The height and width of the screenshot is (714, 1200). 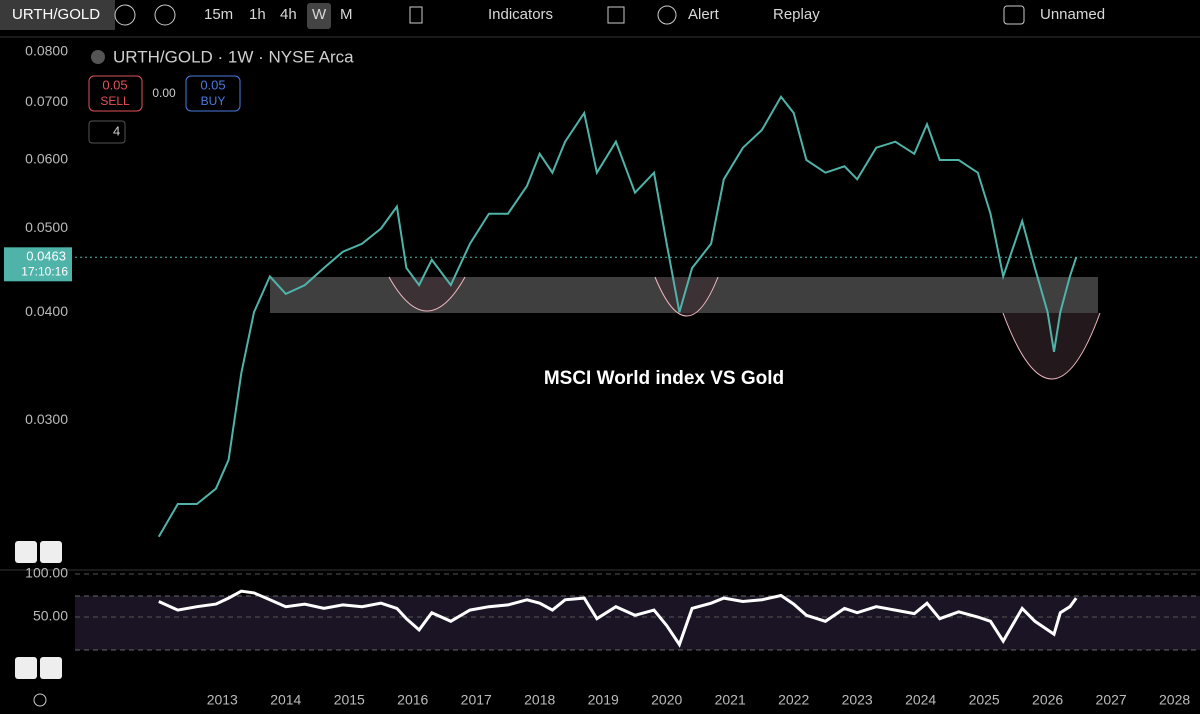 What do you see at coordinates (476, 700) in the screenshot?
I see `x-tick-label: 2017` at bounding box center [476, 700].